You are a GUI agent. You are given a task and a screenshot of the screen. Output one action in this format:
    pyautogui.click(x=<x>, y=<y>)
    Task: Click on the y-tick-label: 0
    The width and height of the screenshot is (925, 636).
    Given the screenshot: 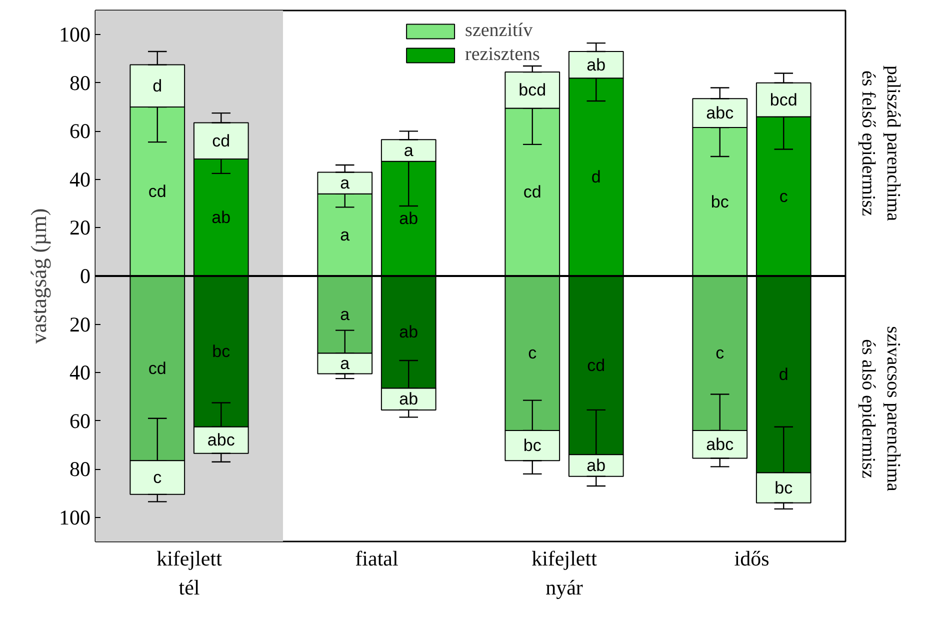 What is the action you would take?
    pyautogui.click(x=85, y=276)
    